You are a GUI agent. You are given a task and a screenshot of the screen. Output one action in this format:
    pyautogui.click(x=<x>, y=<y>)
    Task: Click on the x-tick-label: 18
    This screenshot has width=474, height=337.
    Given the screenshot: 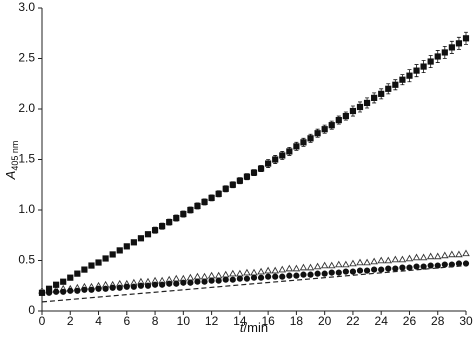 What is the action you would take?
    pyautogui.click(x=297, y=321)
    